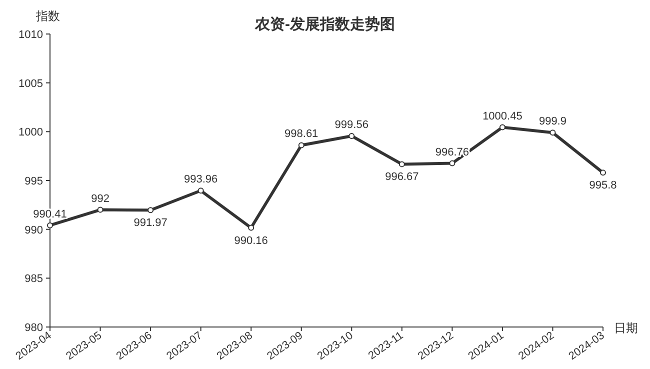  Describe the element at coordinates (552, 122) in the screenshot. I see `data-label: 999.9` at that location.